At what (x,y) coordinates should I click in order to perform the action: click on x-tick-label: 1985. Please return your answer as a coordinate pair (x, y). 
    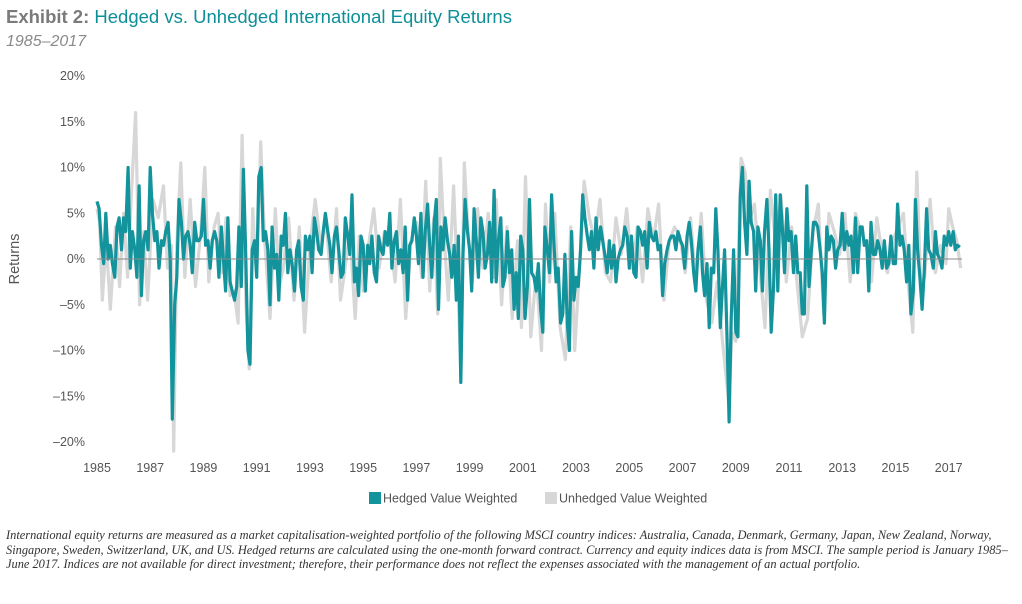
    Looking at the image, I should click on (97, 468).